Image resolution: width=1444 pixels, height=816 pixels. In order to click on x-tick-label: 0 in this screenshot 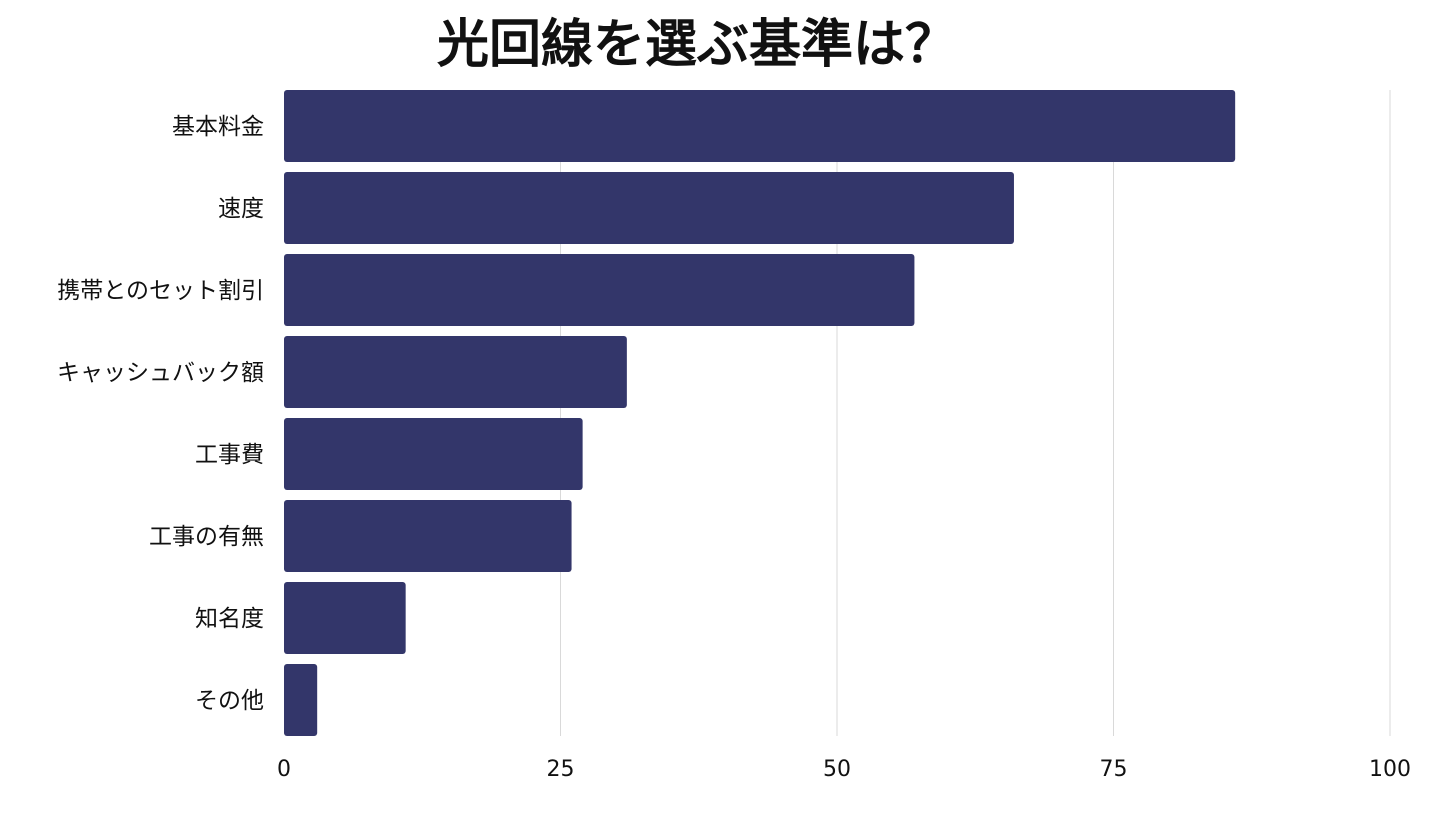, I will do `click(284, 769)`.